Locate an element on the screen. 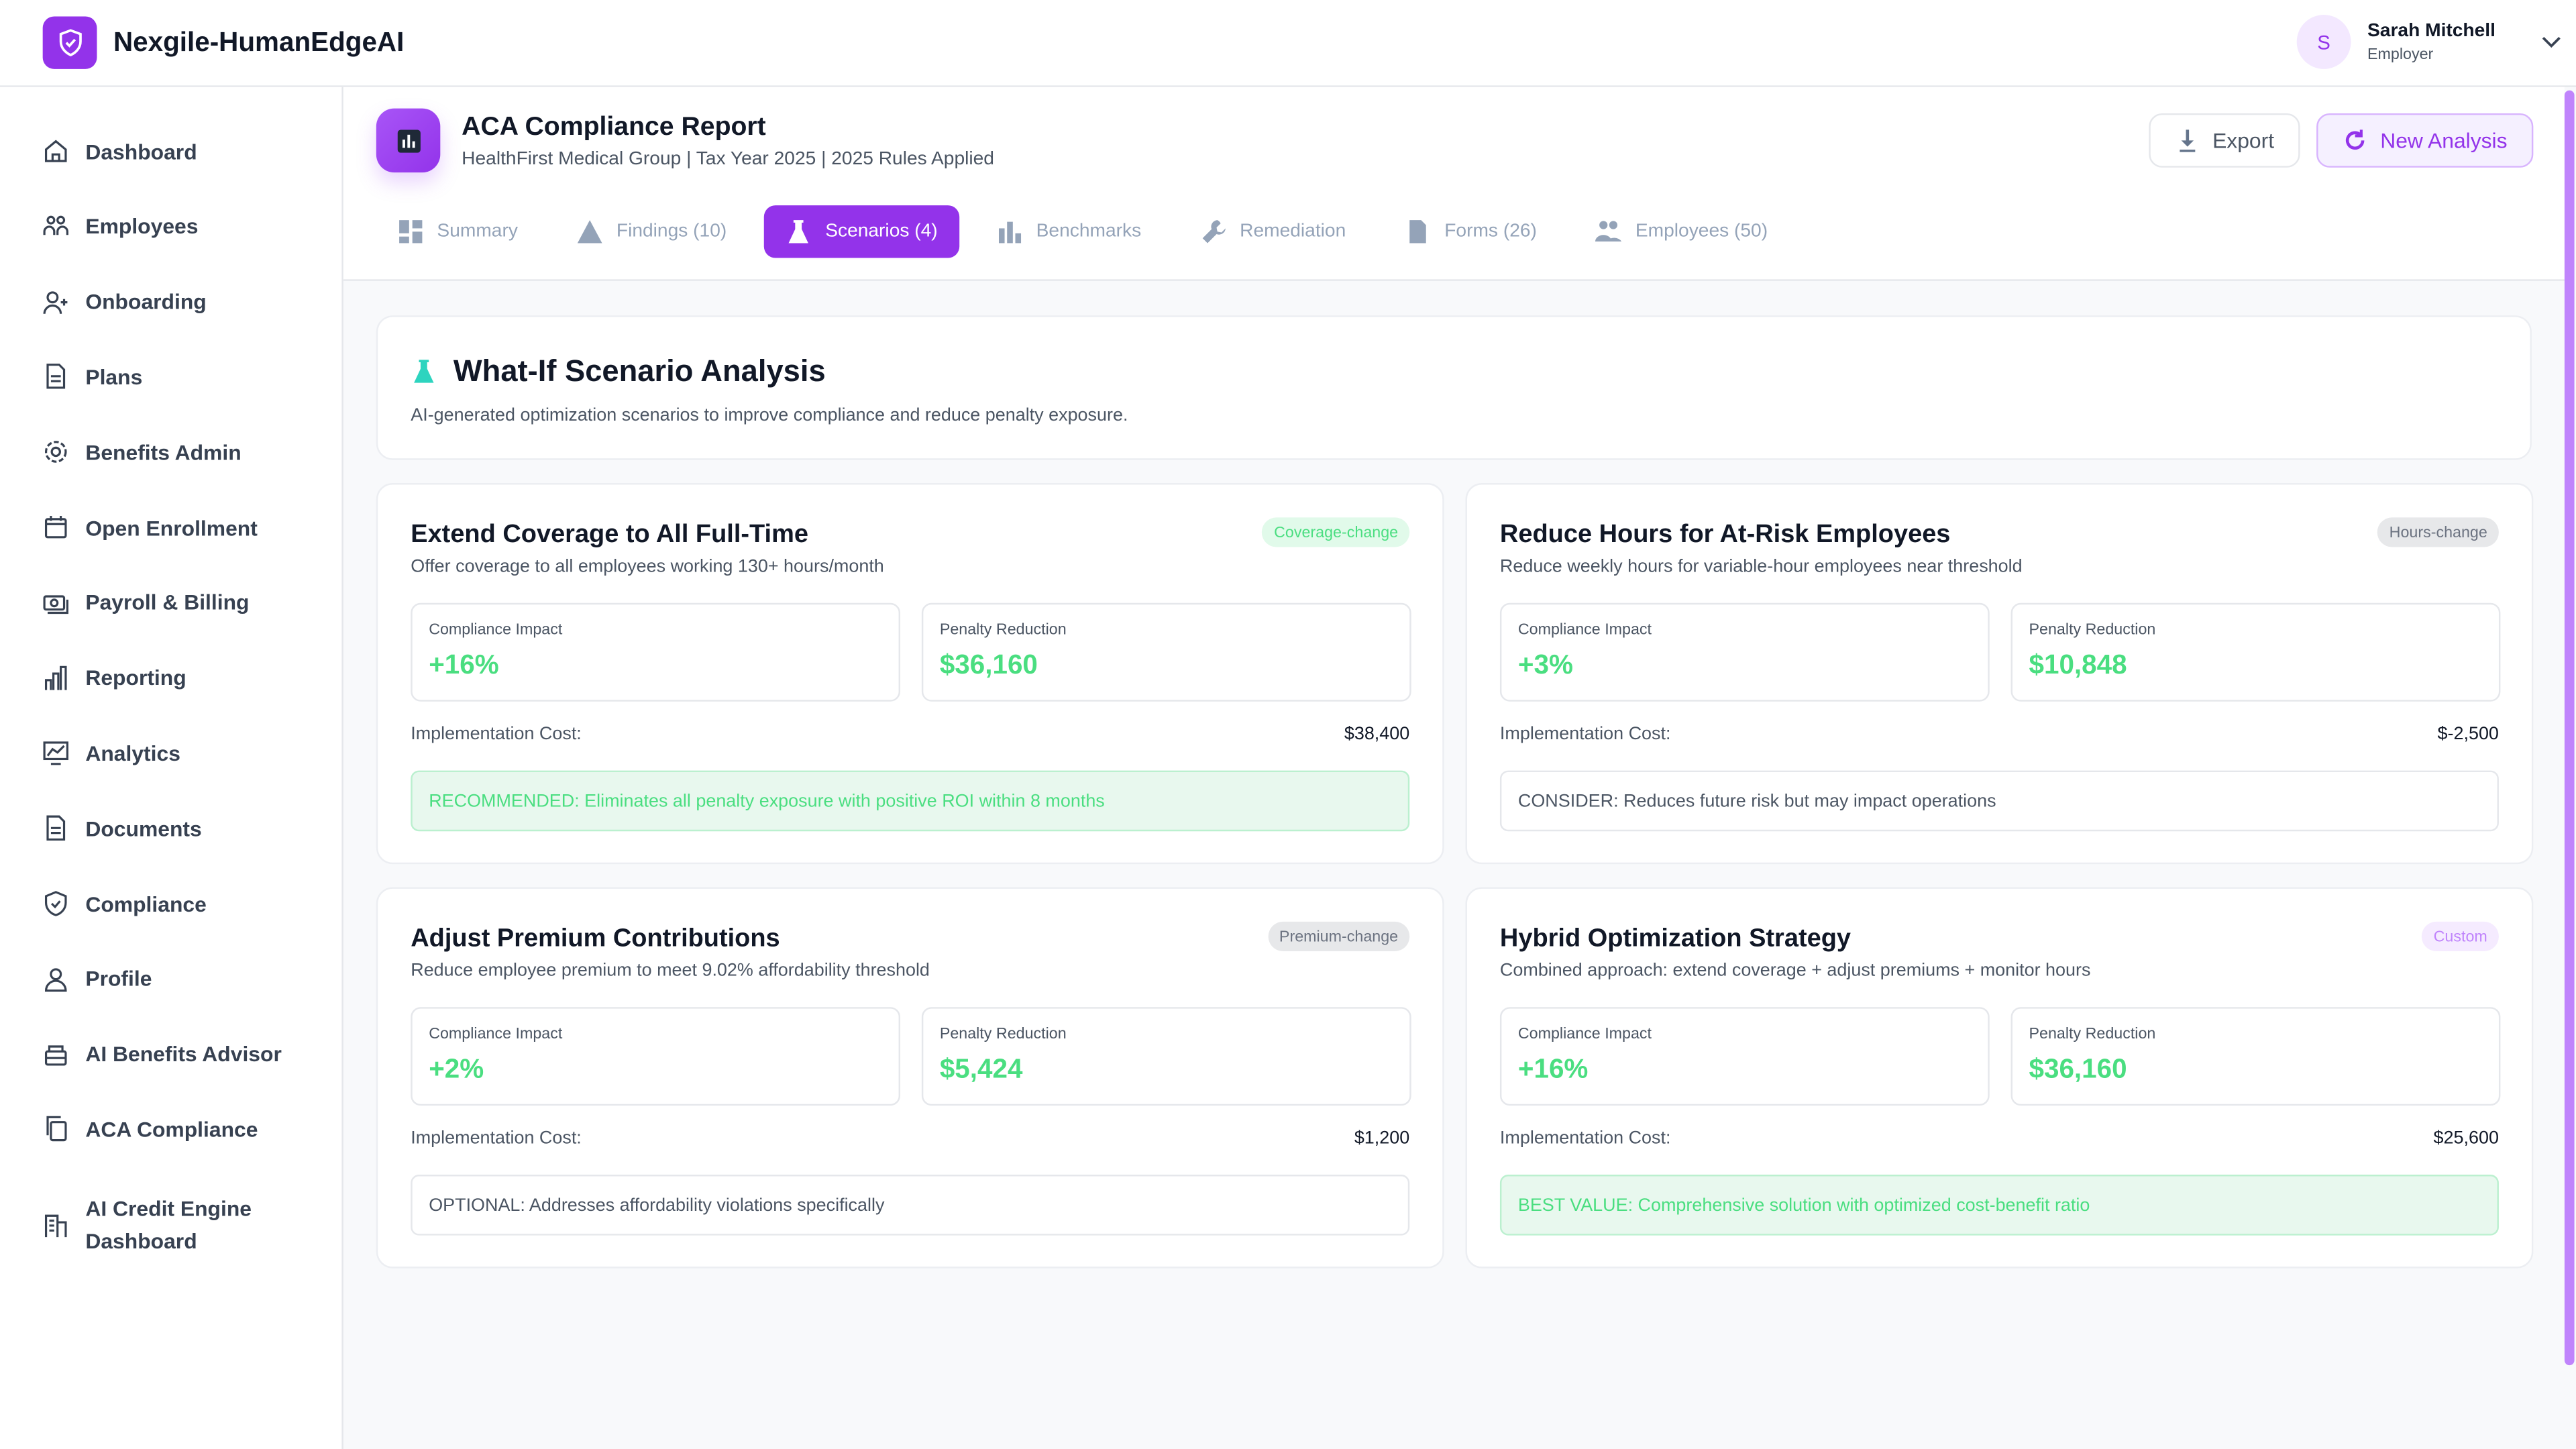  sidebar-item-plans: Plans is located at coordinates (92, 377).